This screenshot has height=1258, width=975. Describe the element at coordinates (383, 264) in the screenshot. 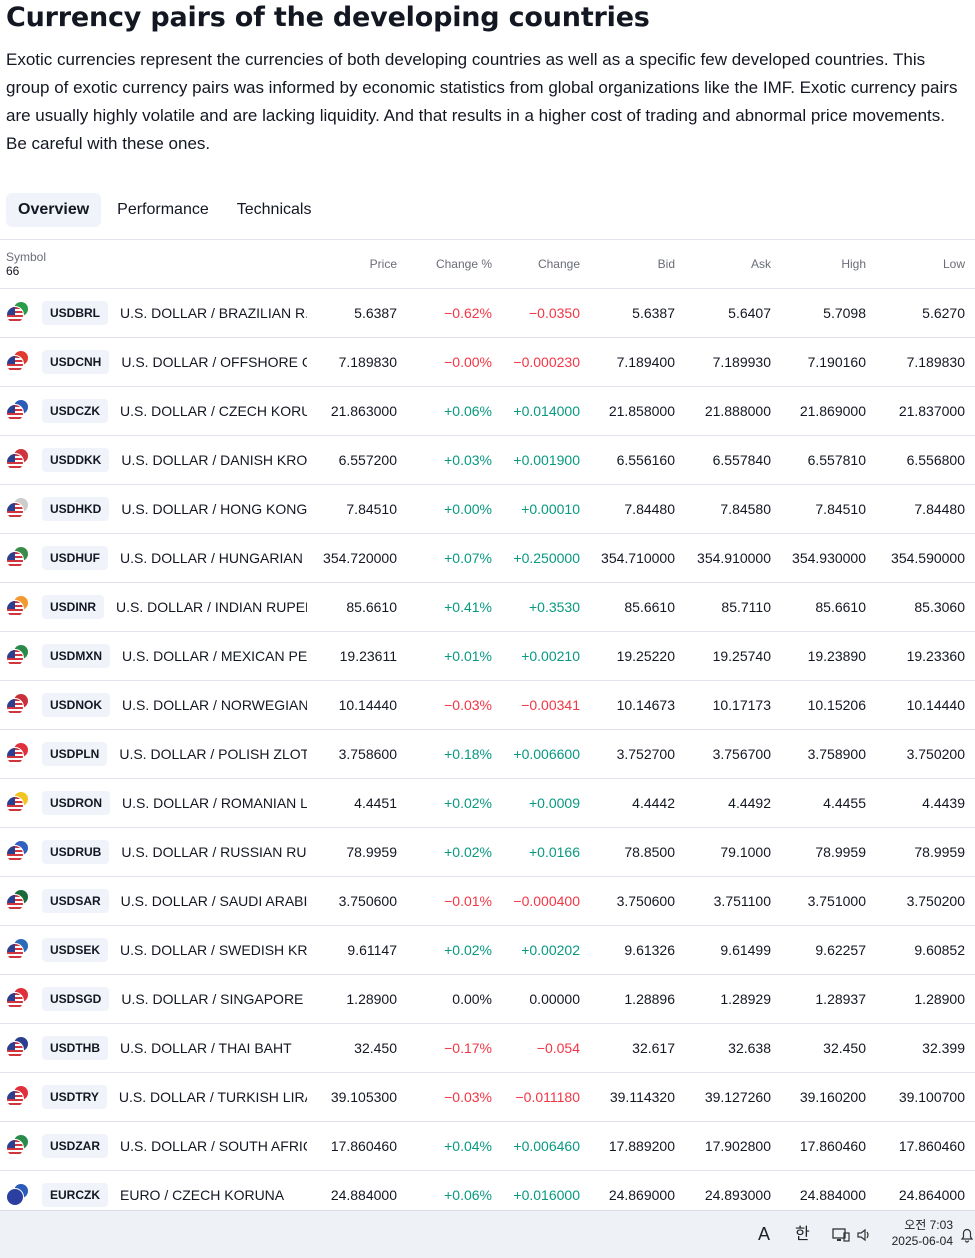

I see `column-header-price: Price` at that location.